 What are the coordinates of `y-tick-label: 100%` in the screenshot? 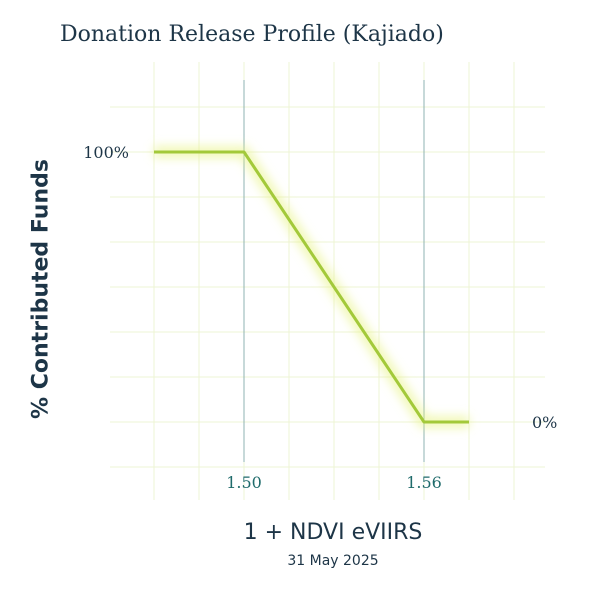 It's located at (106, 152).